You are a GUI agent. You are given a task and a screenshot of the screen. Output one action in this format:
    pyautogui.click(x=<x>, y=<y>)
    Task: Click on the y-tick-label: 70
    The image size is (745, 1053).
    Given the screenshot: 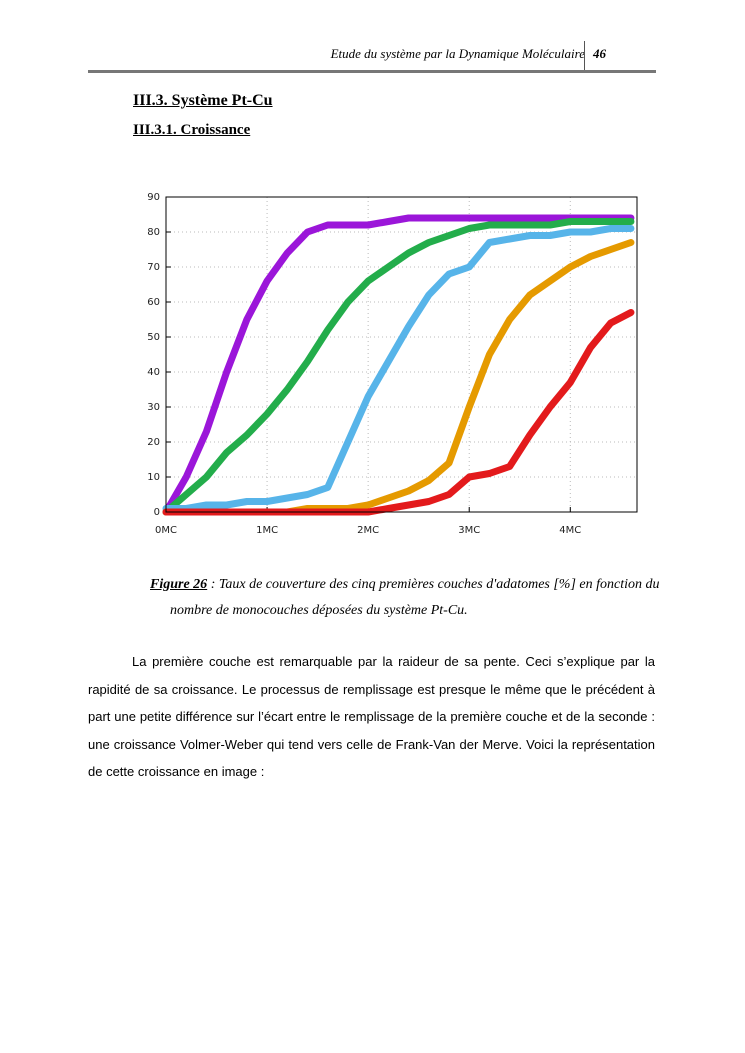 What is the action you would take?
    pyautogui.click(x=153, y=267)
    